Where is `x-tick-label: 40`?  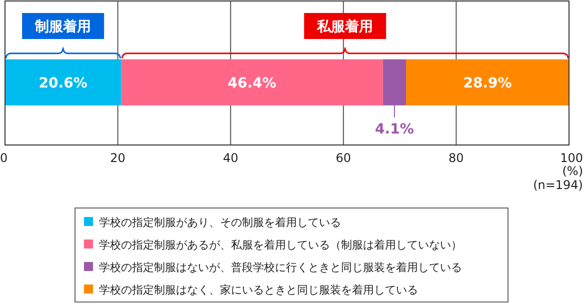
x-tick-label: 40 is located at coordinates (230, 158).